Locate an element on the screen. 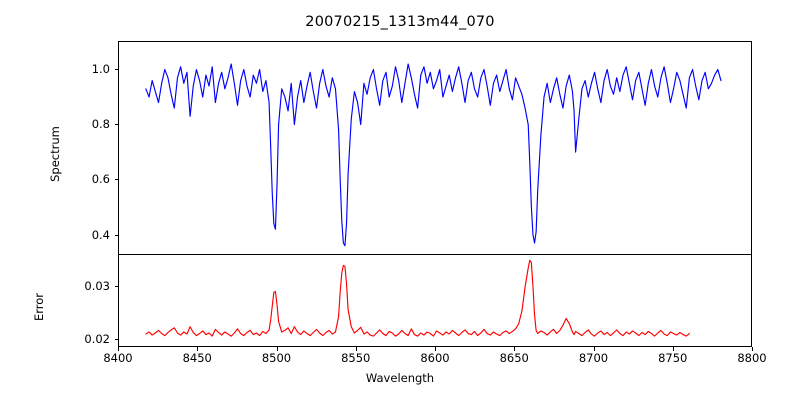  spectrum-y-axis-label: Spectrum is located at coordinates (55, 154).